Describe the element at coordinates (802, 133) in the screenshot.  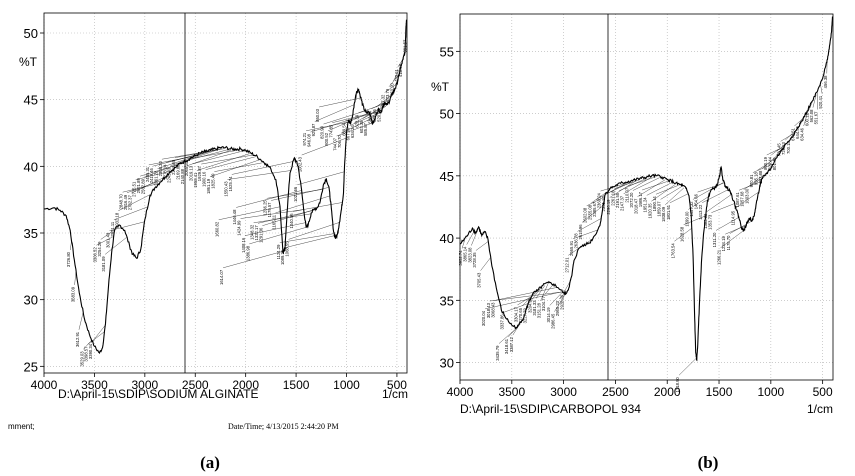
I see `peak-label: 634.46` at that location.